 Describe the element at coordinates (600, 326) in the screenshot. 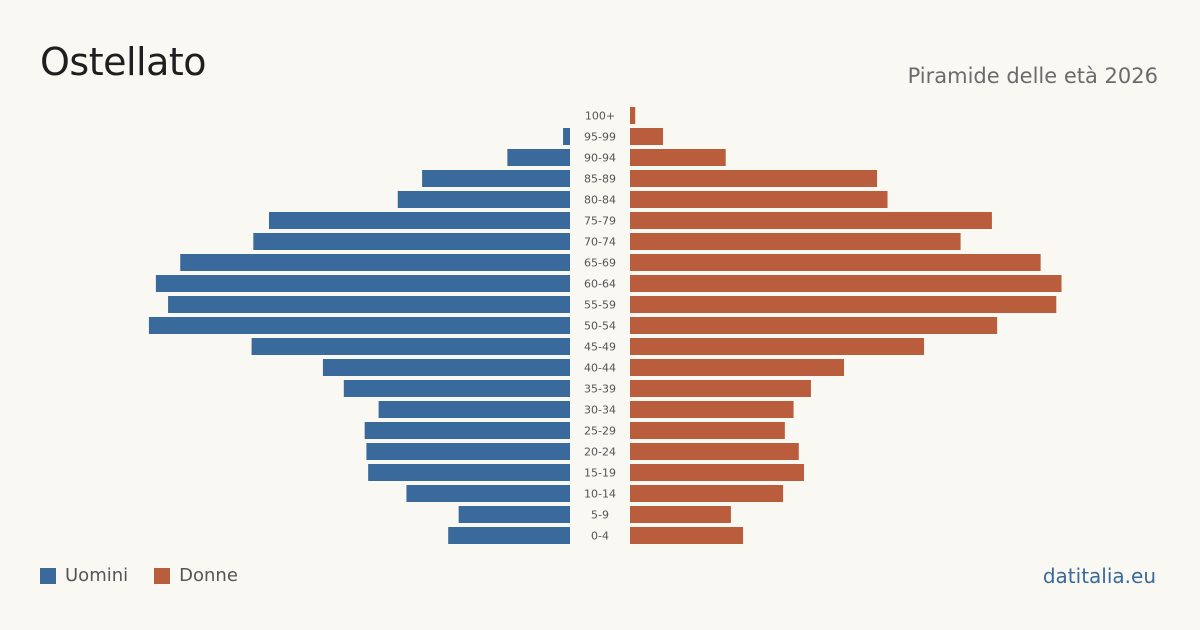

I see `age-group-label: 50-54` at that location.